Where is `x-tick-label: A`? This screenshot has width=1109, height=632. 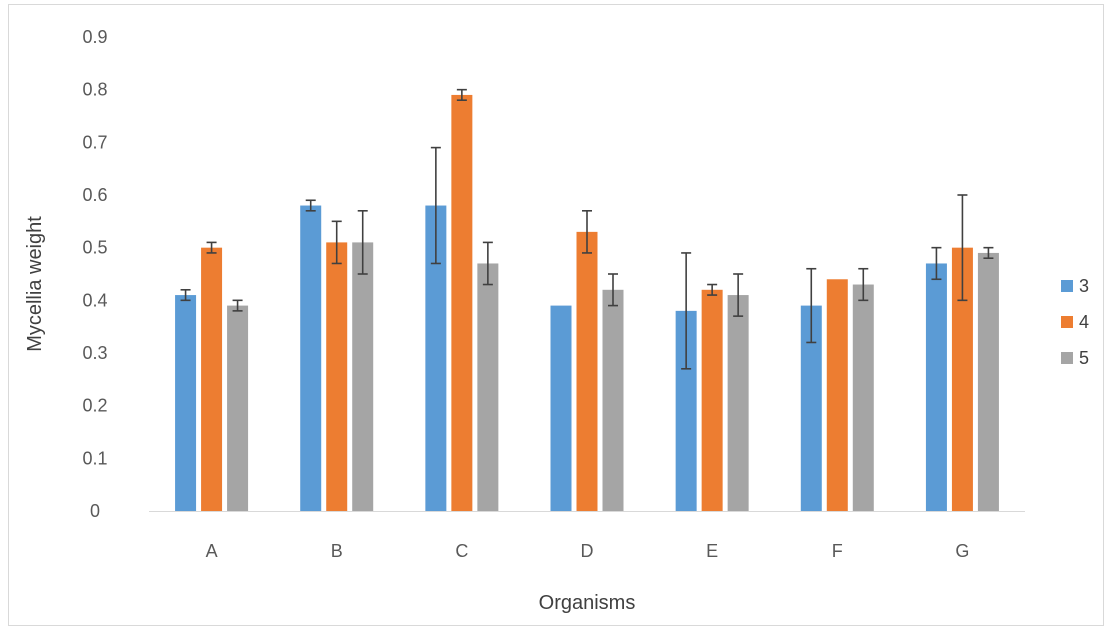 x-tick-label: A is located at coordinates (212, 551).